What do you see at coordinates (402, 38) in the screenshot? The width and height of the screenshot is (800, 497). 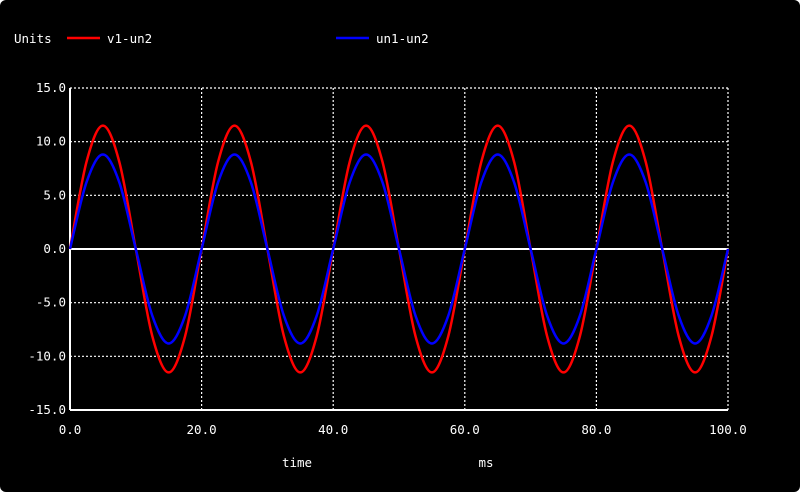 I see `legend-label-un1-un2: un1-un2` at bounding box center [402, 38].